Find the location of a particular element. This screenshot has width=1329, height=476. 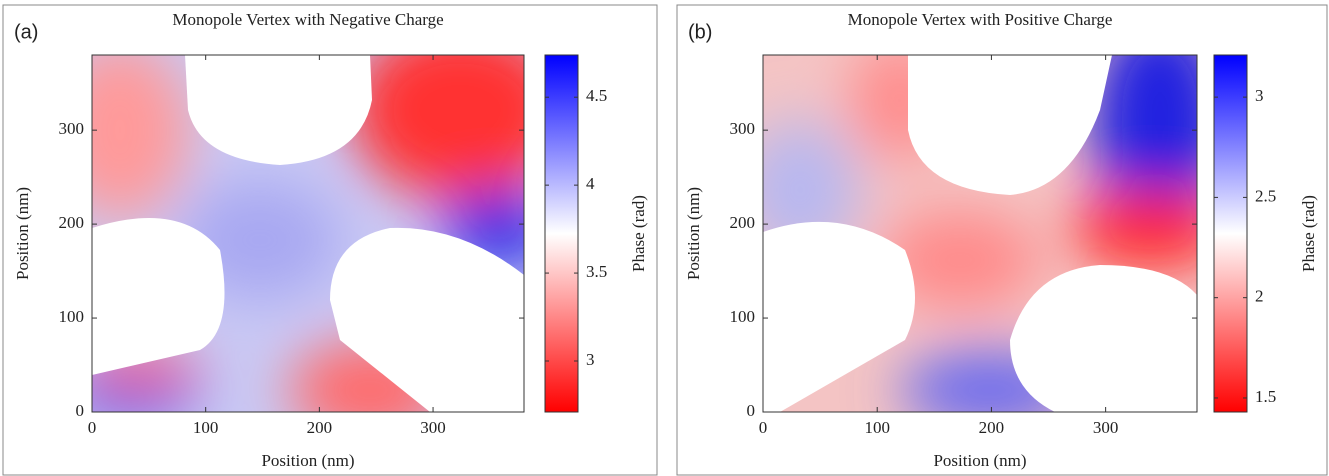

chart-title: Monopole Vertex with Positive Charge is located at coordinates (980, 19).